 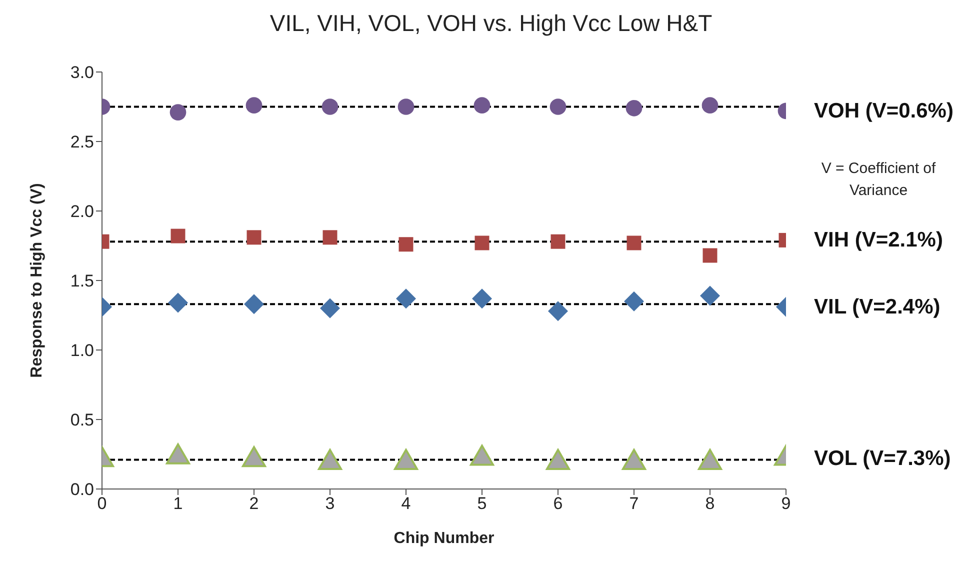 What do you see at coordinates (878, 180) in the screenshot?
I see `text: V = Coefficient of Variance` at bounding box center [878, 180].